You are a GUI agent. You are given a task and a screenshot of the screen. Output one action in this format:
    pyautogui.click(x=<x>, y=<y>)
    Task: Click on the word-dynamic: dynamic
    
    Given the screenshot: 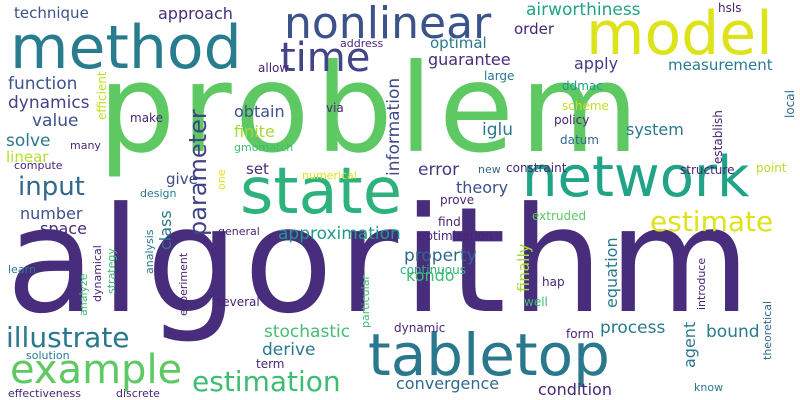 What is the action you would take?
    pyautogui.click(x=420, y=328)
    